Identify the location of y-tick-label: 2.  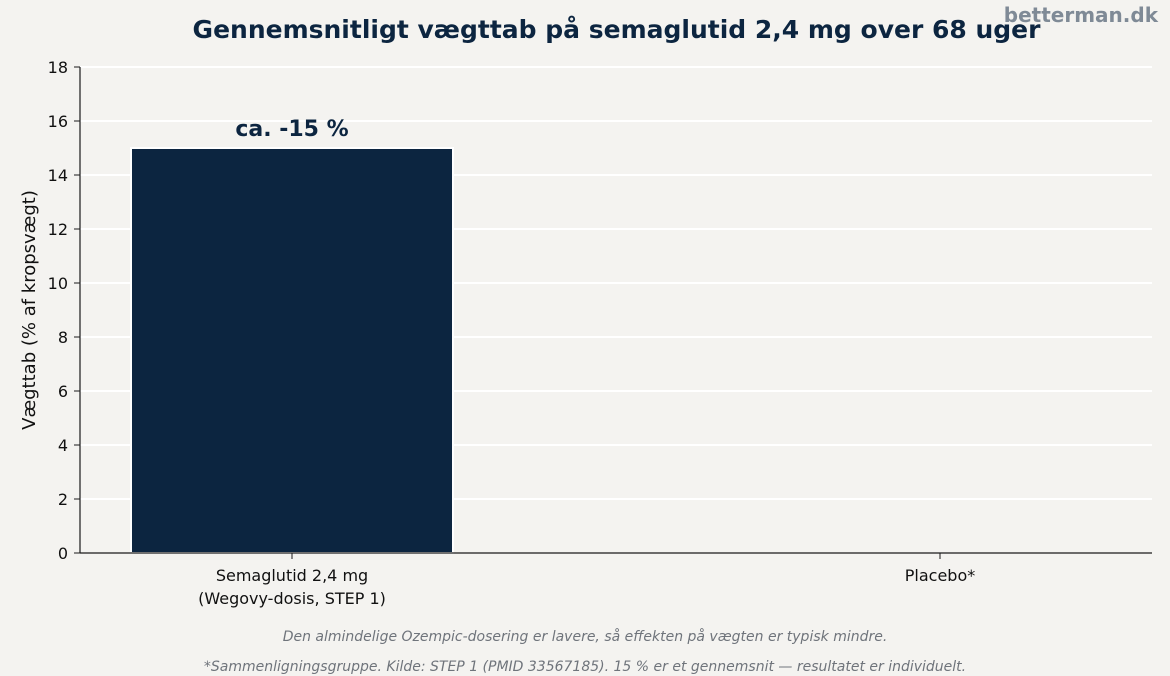
(63, 499).